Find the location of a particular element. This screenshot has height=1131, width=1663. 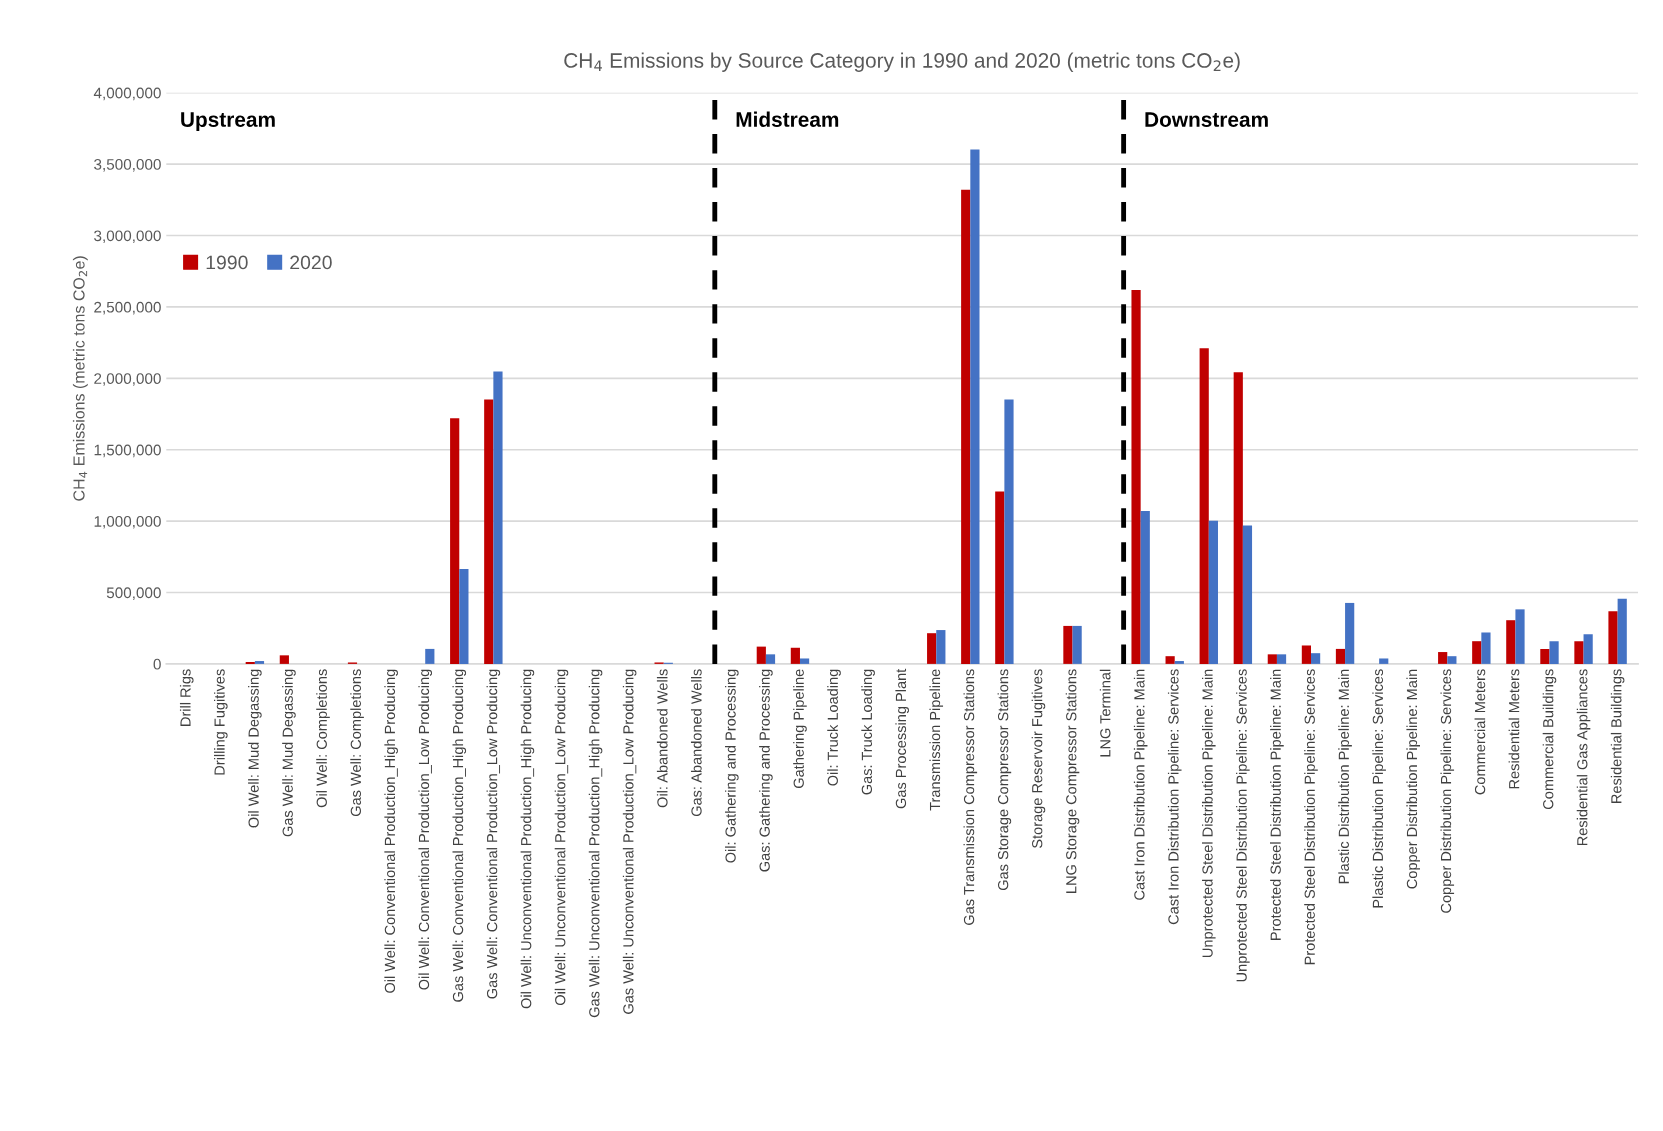

x-tick-label: Commercial Buildings is located at coordinates (1549, 739).